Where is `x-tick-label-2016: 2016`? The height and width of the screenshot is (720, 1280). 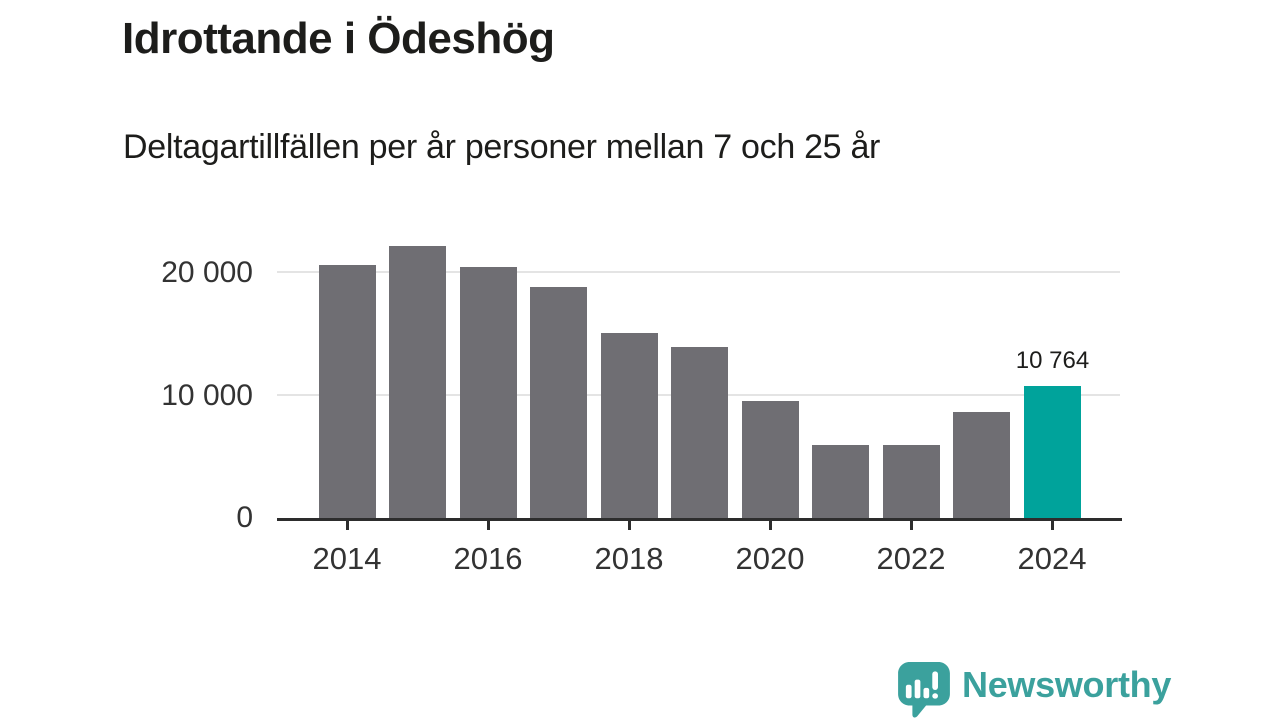
x-tick-label-2016: 2016 is located at coordinates (488, 558).